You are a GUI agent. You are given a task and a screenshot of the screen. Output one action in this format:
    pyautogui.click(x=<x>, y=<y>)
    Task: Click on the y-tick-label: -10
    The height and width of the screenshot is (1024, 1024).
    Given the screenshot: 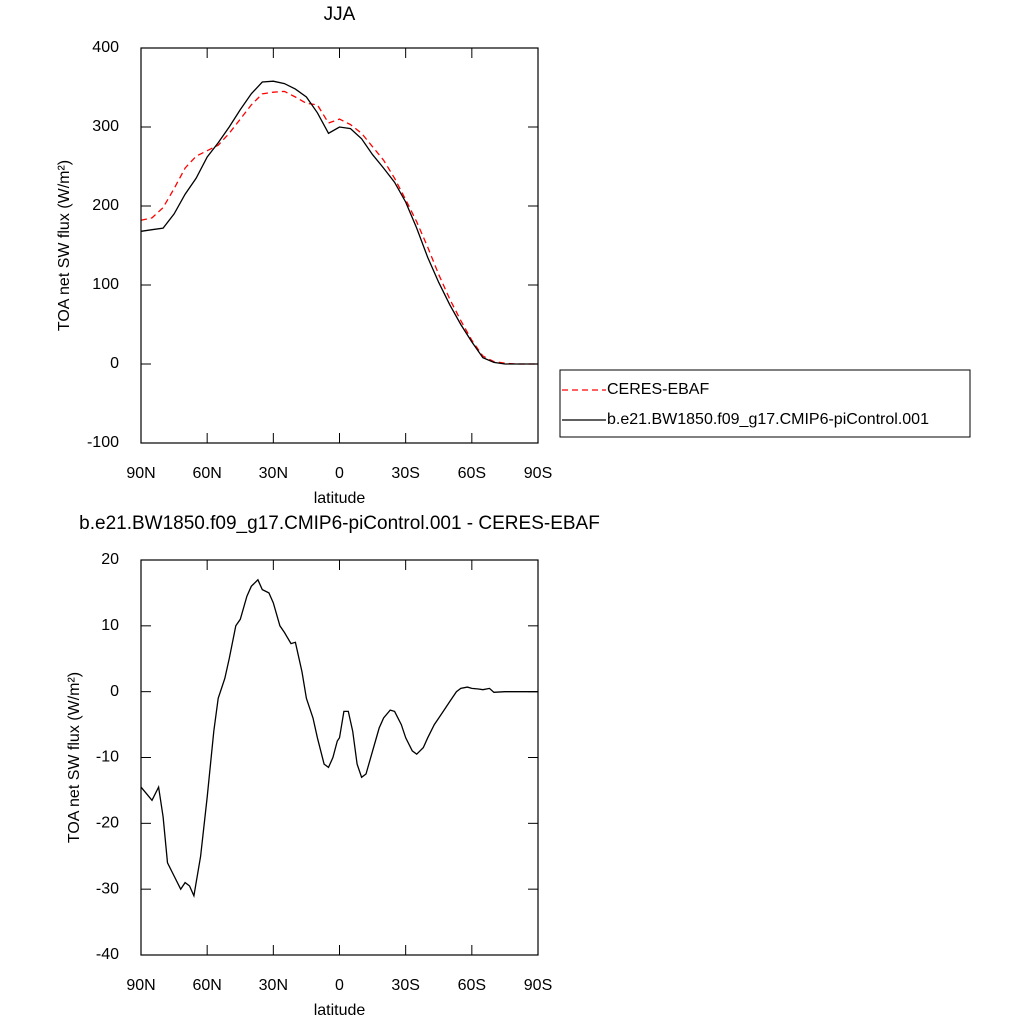 What is the action you would take?
    pyautogui.click(x=107, y=757)
    